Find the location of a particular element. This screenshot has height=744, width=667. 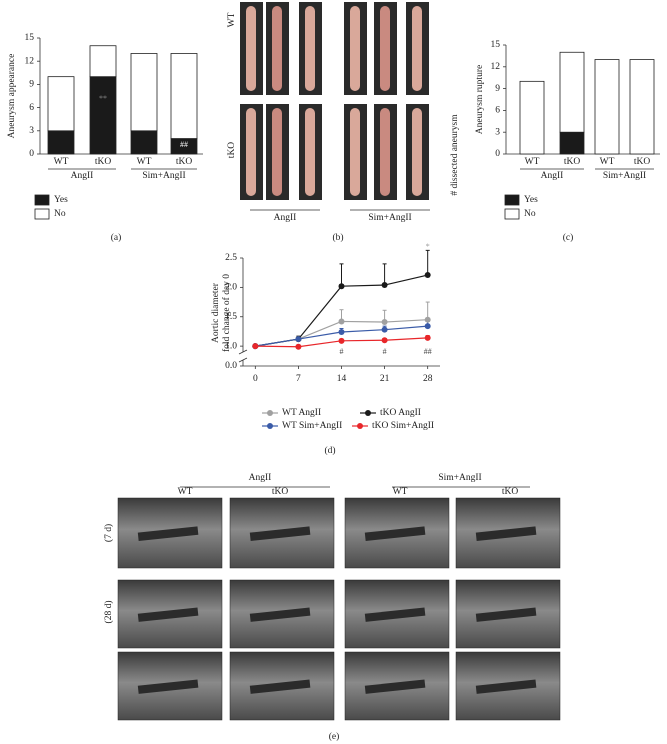

panel-label: (b) is located at coordinates (337, 237).